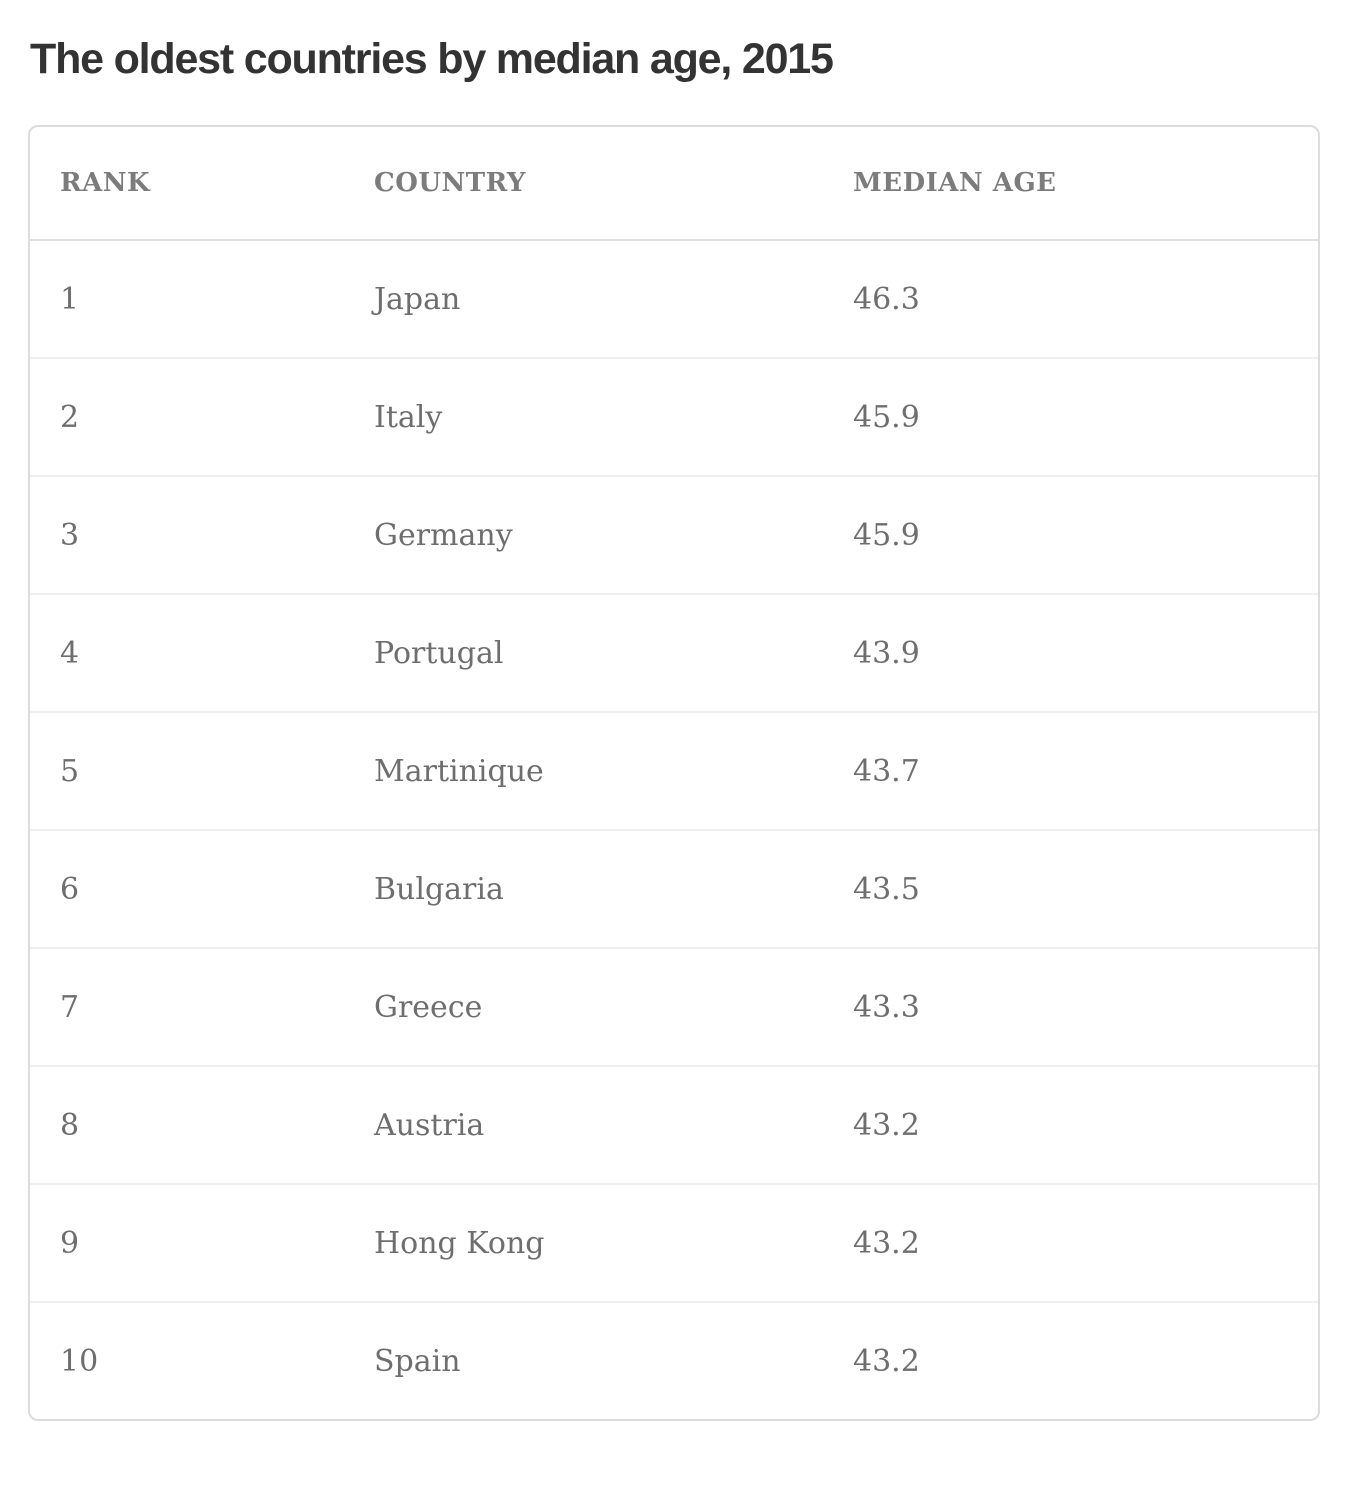 The image size is (1356, 1494). I want to click on median-age-cell: 43.9, so click(1085, 653).